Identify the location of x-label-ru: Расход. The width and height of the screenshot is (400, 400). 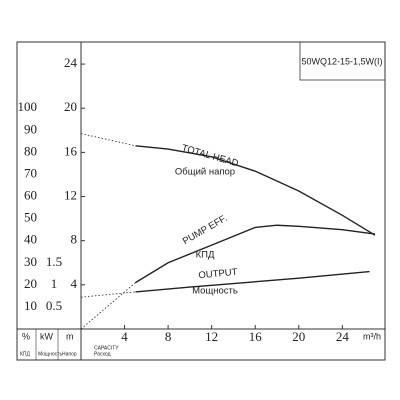
(102, 354).